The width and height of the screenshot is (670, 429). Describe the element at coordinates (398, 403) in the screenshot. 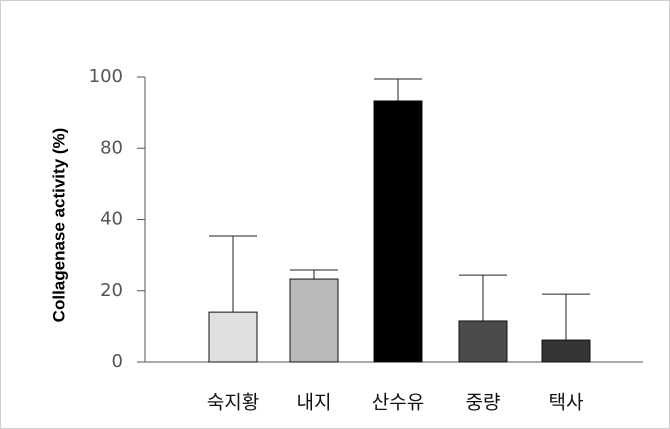

I see `x-tick-label: 산수유` at that location.